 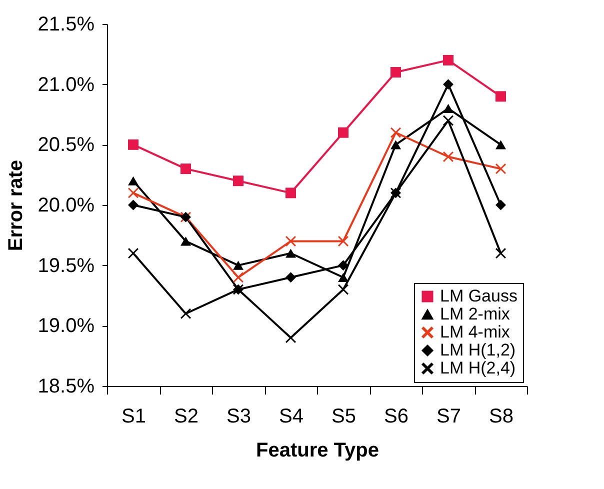 I want to click on x-tick-label: S7, so click(x=448, y=417).